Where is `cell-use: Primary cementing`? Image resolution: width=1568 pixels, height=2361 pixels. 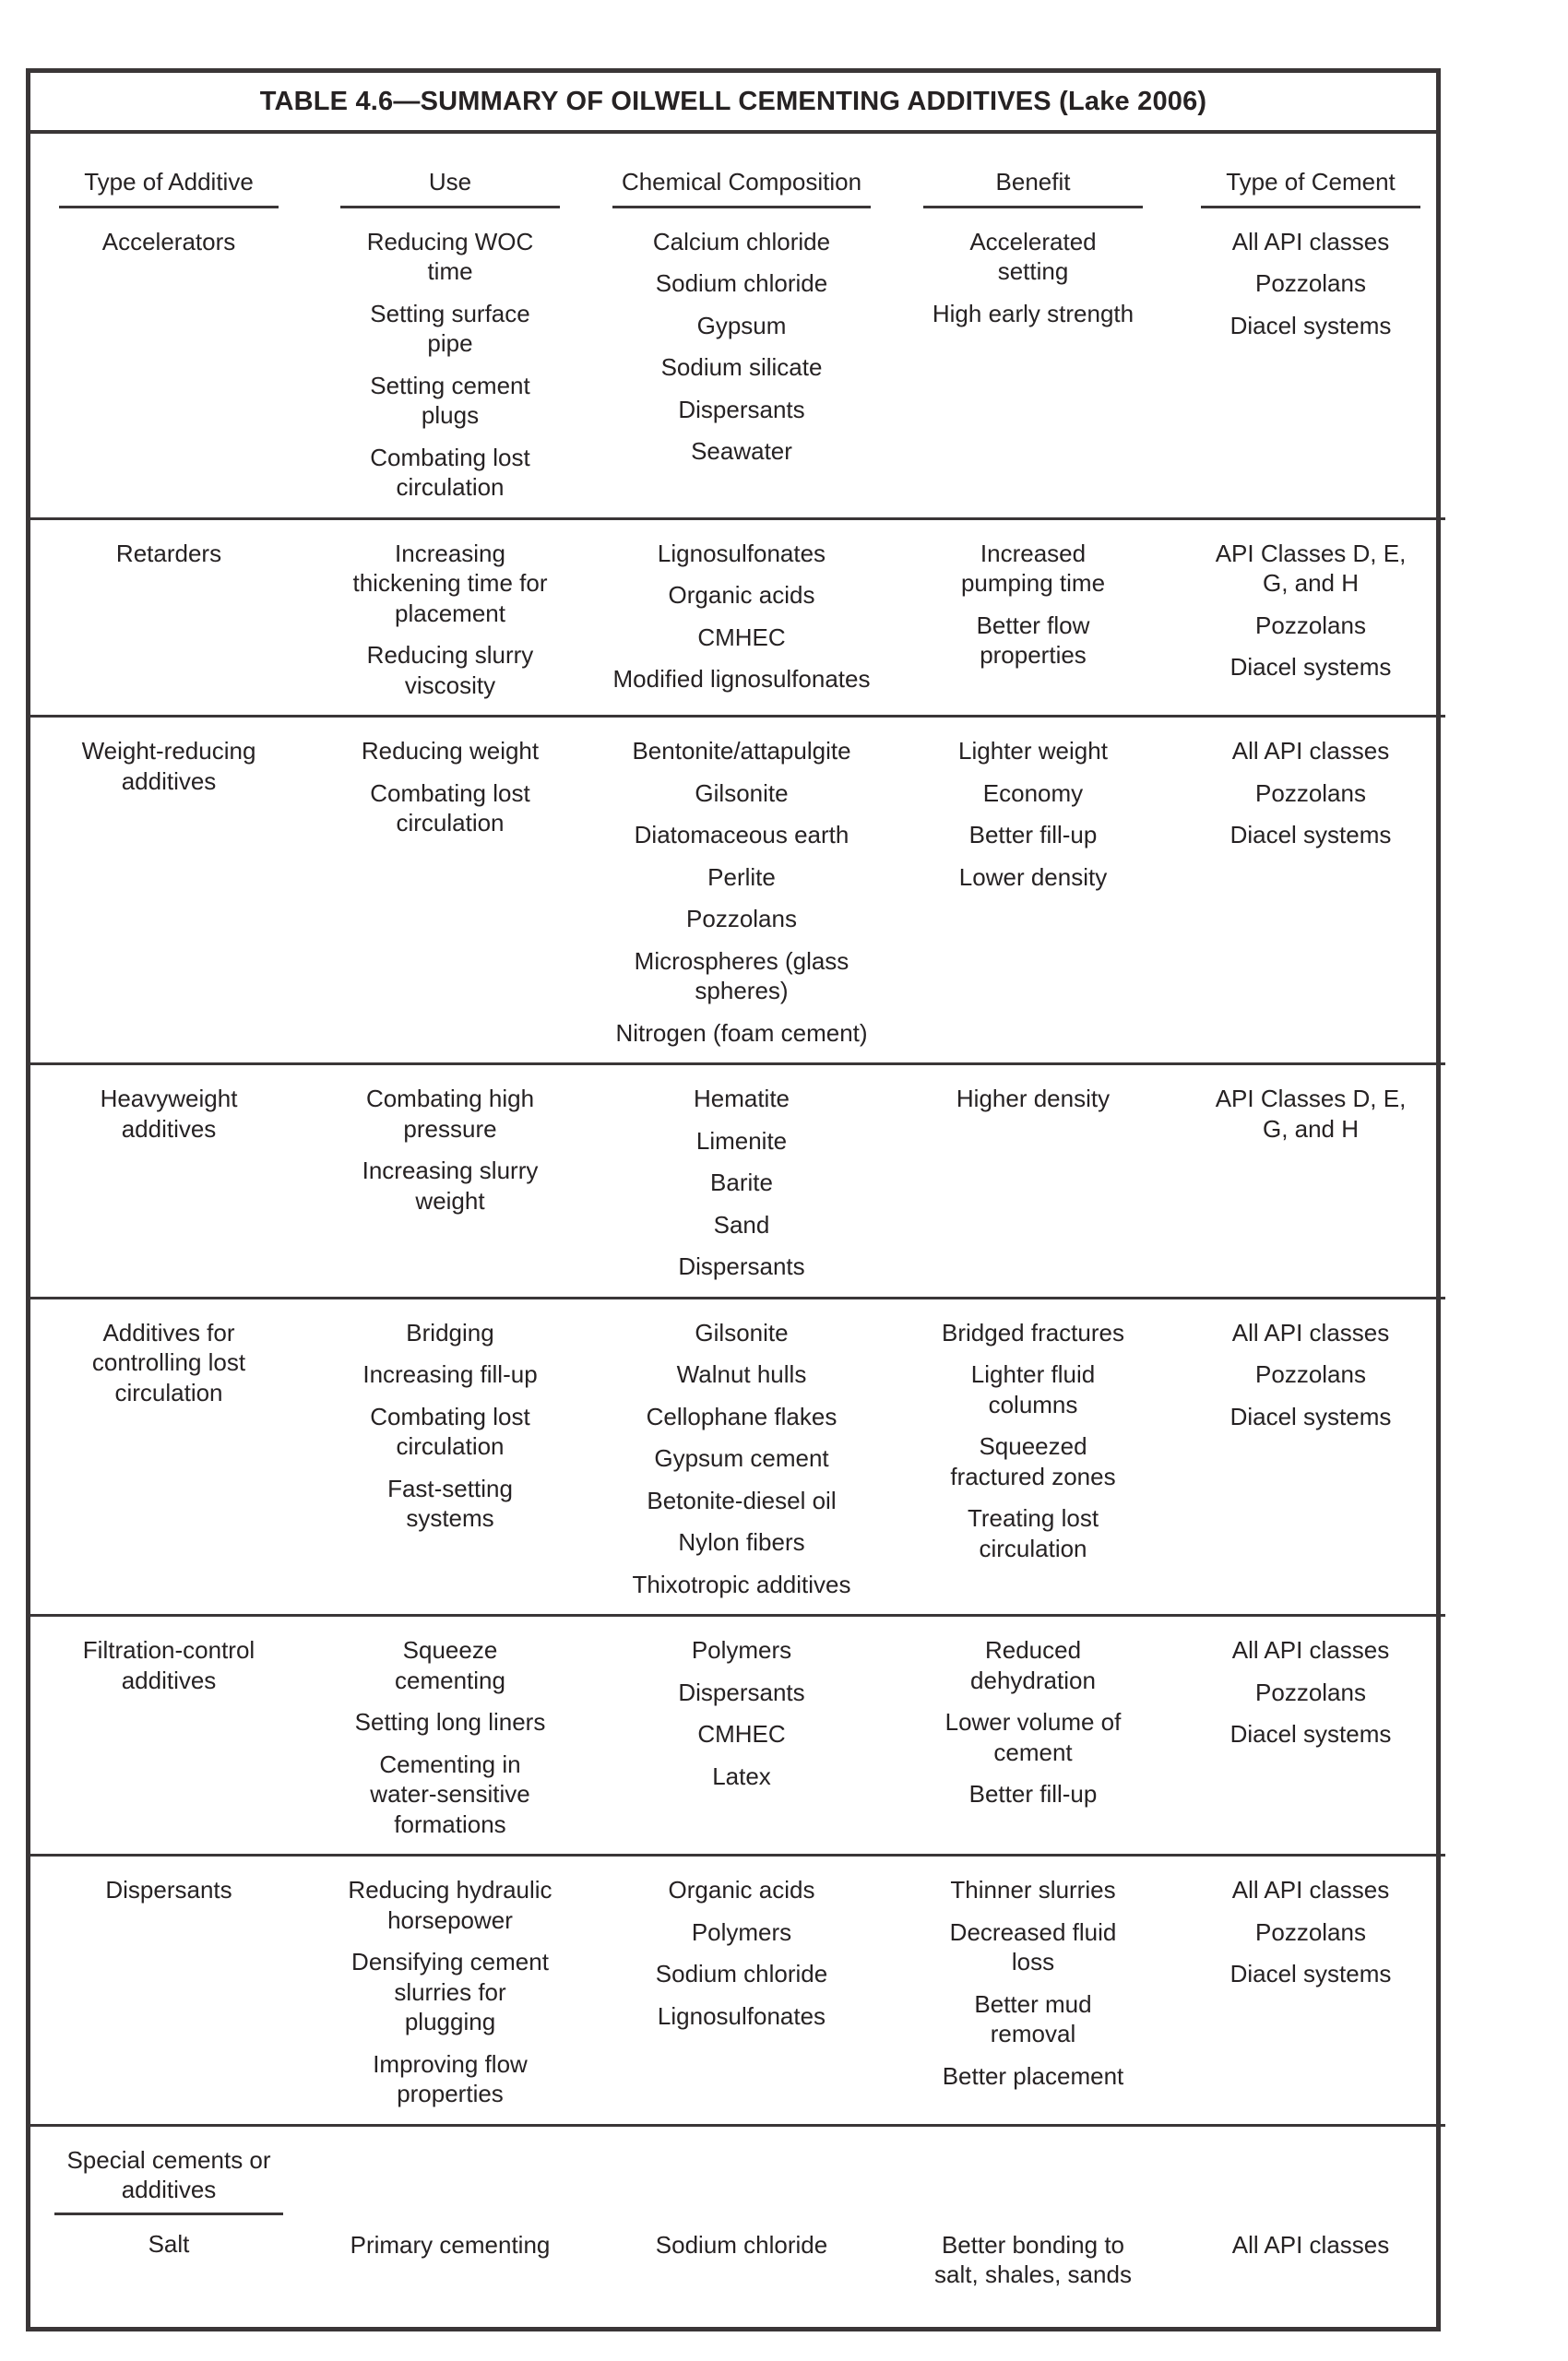
cell-use: Primary cementing is located at coordinates (450, 2225).